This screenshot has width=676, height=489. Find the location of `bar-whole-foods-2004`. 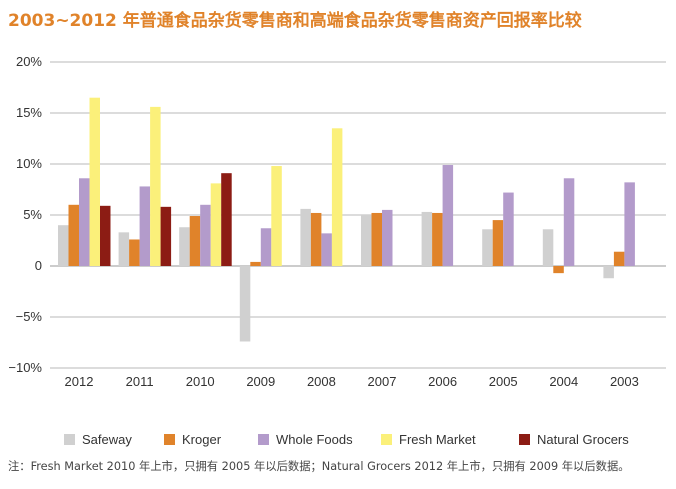

bar-whole-foods-2004 is located at coordinates (569, 222).